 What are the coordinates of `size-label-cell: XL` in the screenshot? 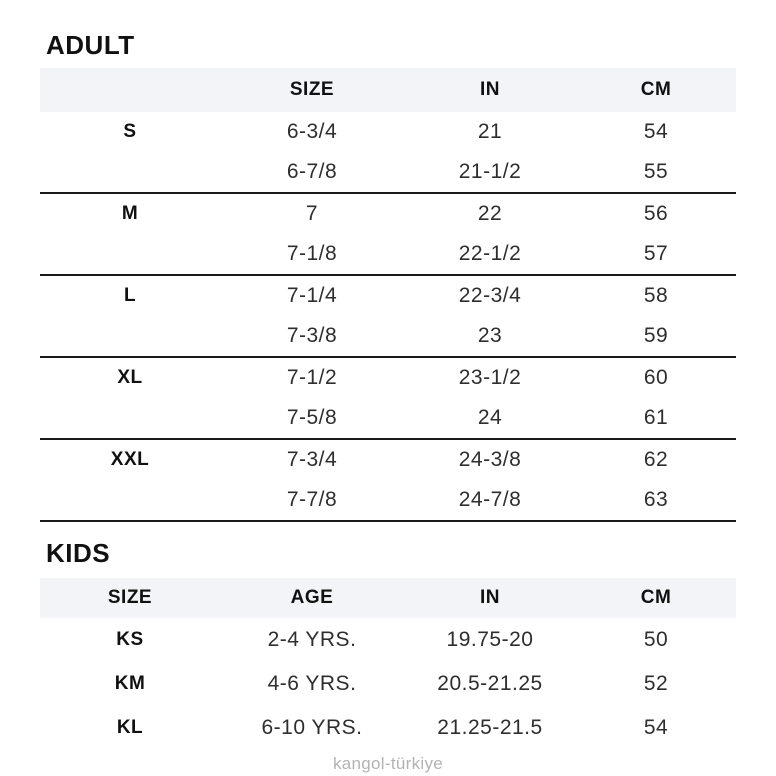 It's located at (130, 377).